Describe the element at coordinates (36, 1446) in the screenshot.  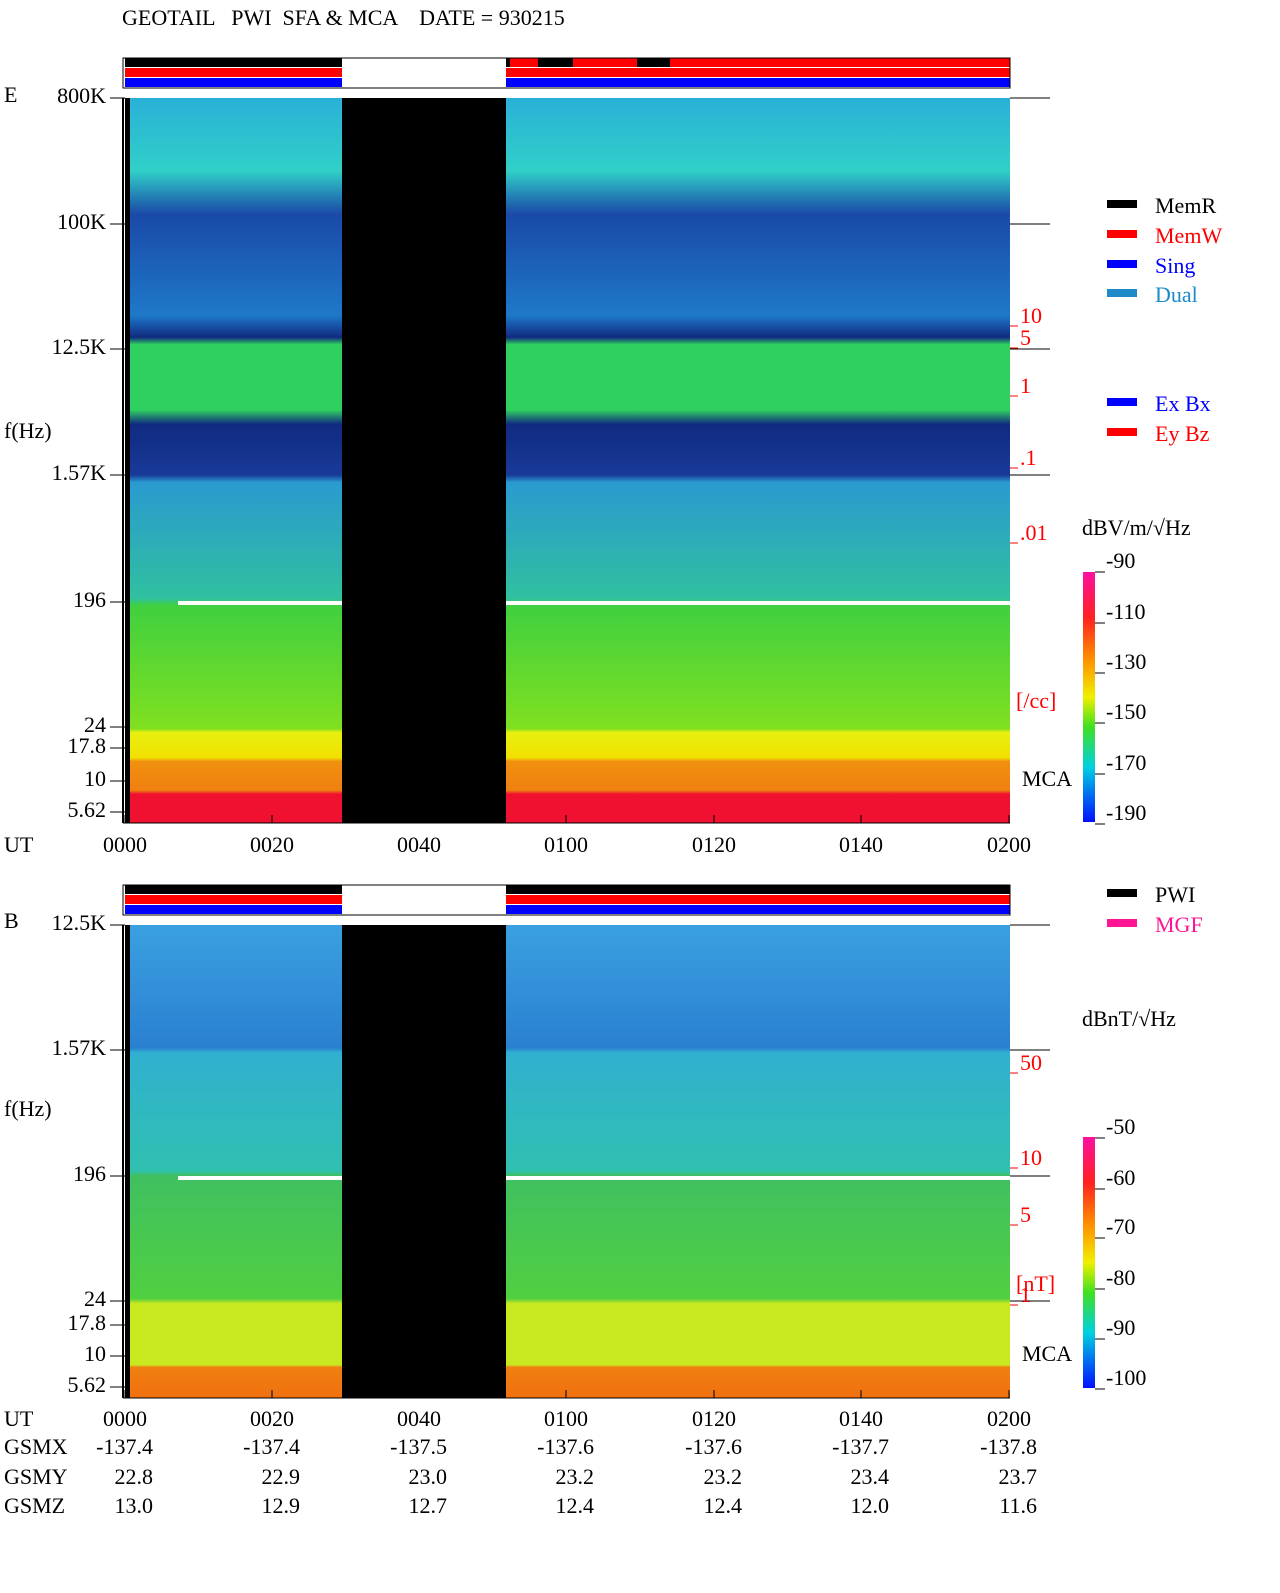
I see `ephemeris-name: GSMX` at that location.